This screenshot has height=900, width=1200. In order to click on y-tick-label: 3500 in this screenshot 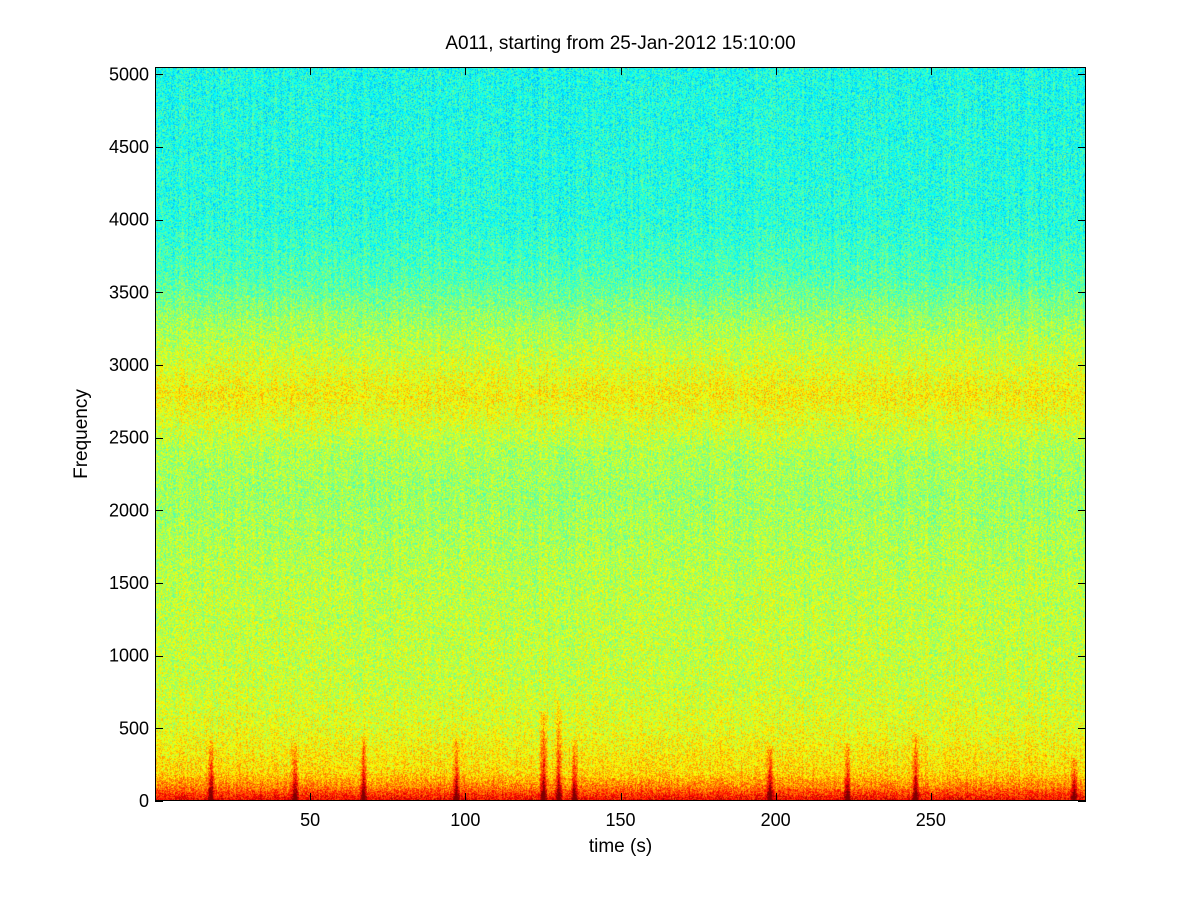, I will do `click(129, 292)`.